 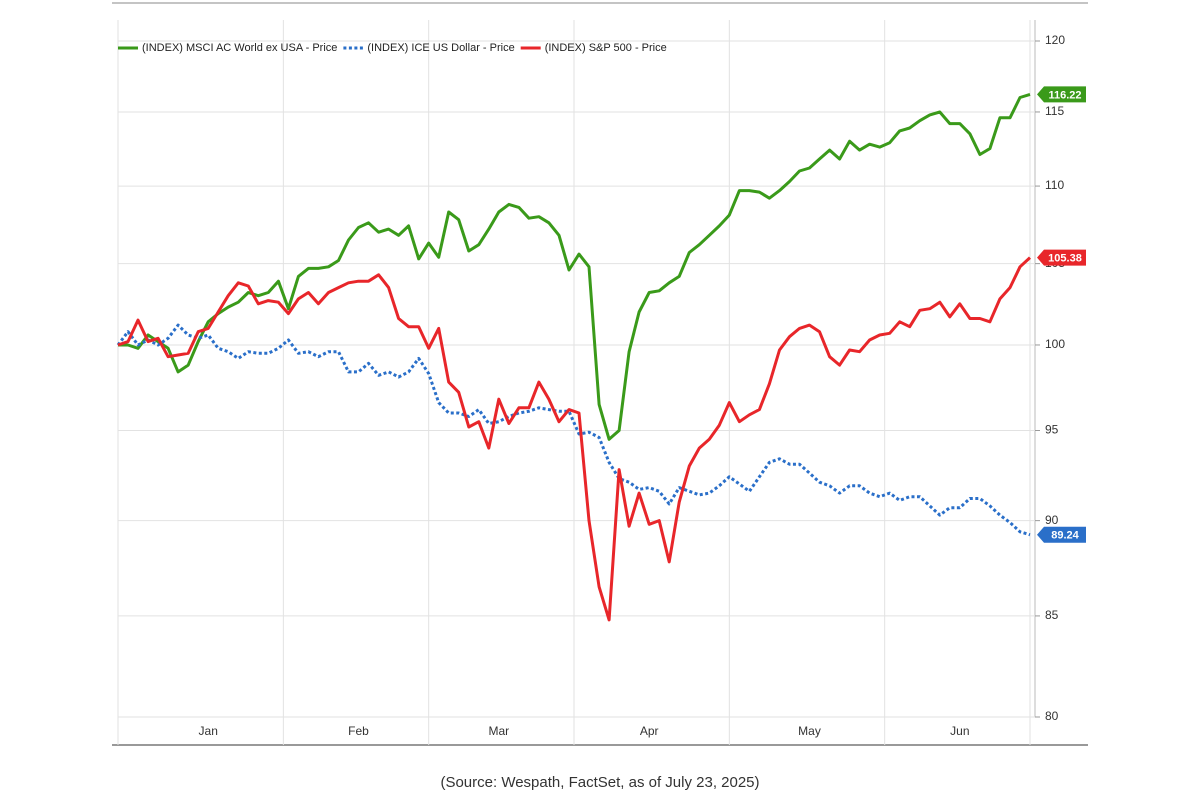 I want to click on y-tick-label: 90, so click(x=1052, y=520).